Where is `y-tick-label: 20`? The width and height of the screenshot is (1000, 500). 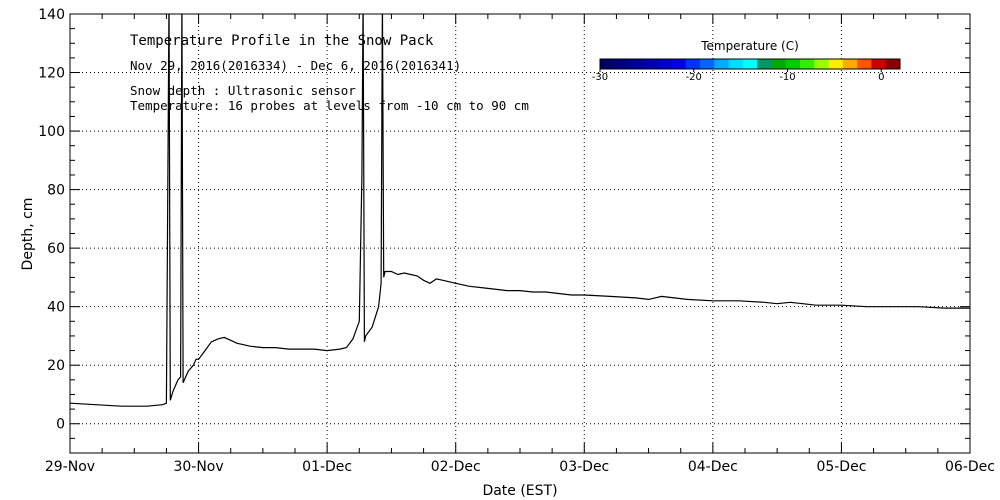
y-tick-label: 20 is located at coordinates (56, 366).